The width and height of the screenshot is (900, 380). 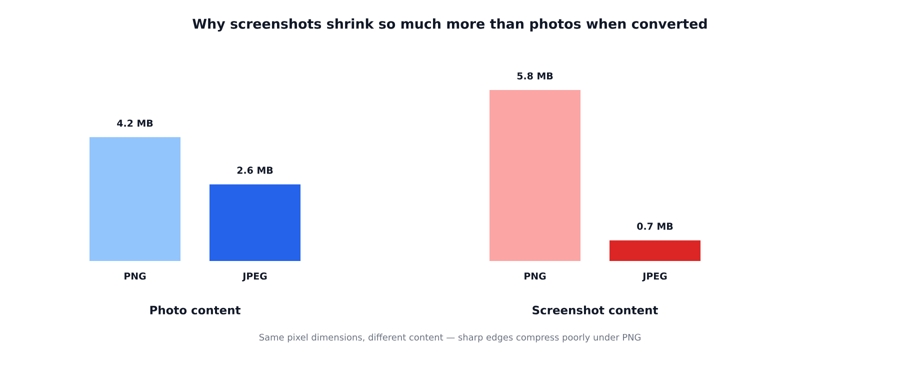 What do you see at coordinates (135, 123) in the screenshot?
I see `data-label: 4.2 MB` at bounding box center [135, 123].